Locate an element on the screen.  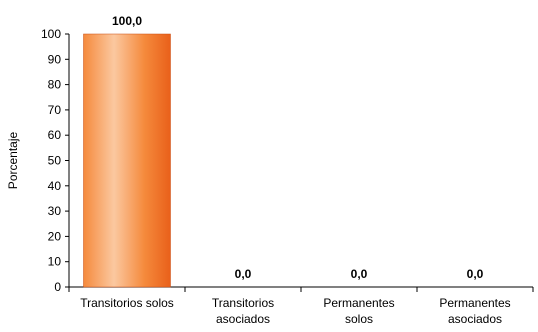
y-tick-label: 40 is located at coordinates (55, 186).